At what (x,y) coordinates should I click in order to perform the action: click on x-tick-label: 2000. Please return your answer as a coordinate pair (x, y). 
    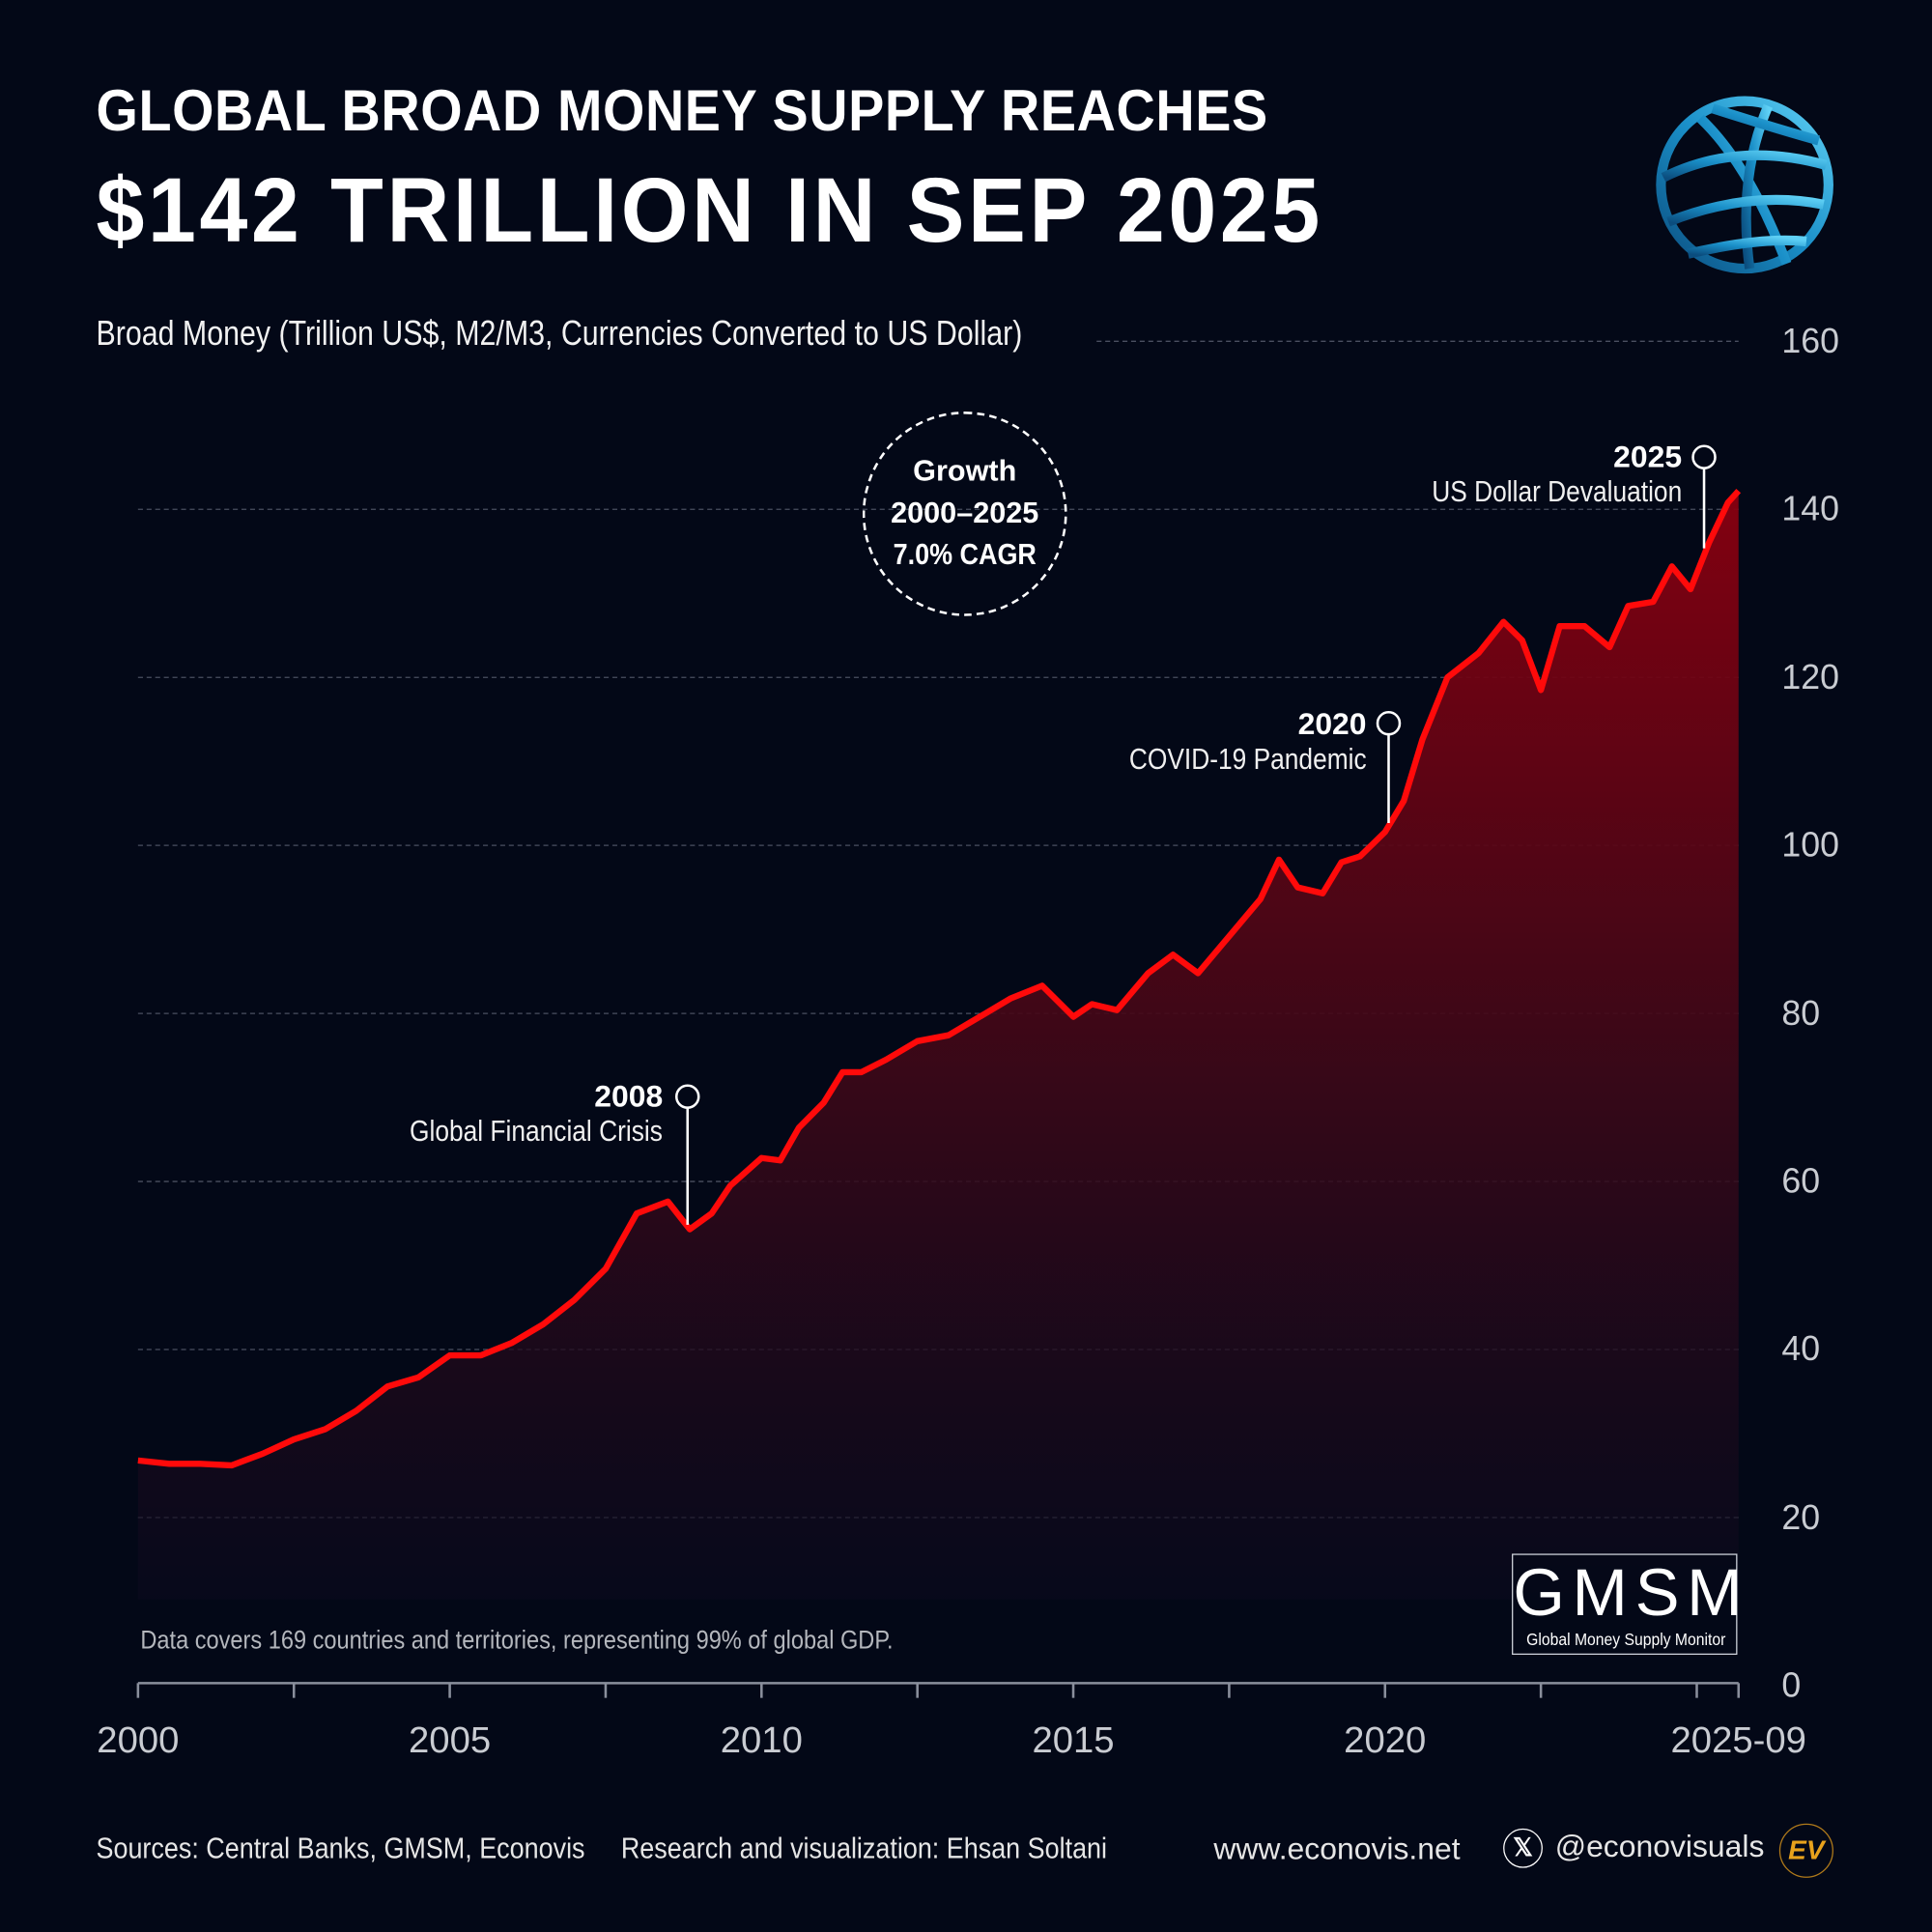
    Looking at the image, I should click on (138, 1740).